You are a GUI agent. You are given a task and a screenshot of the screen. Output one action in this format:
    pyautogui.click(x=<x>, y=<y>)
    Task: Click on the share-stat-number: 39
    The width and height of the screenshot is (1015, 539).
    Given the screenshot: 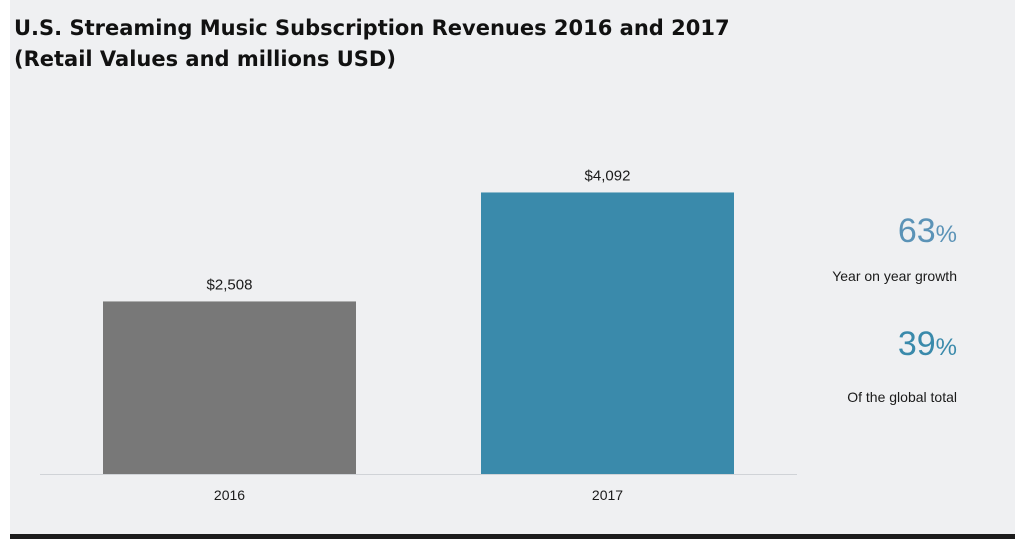 What is the action you would take?
    pyautogui.click(x=916, y=344)
    